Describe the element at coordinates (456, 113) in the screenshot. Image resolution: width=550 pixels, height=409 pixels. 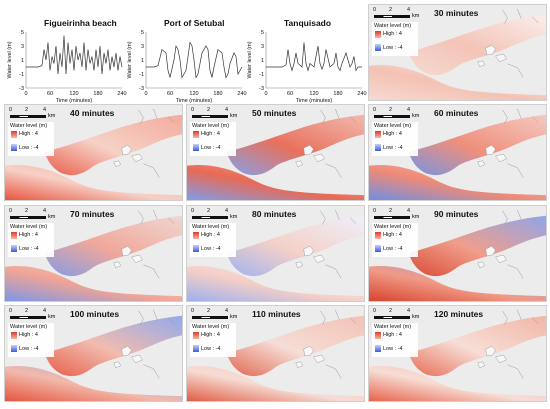
I see `map-time-label: 60 minutes` at that location.